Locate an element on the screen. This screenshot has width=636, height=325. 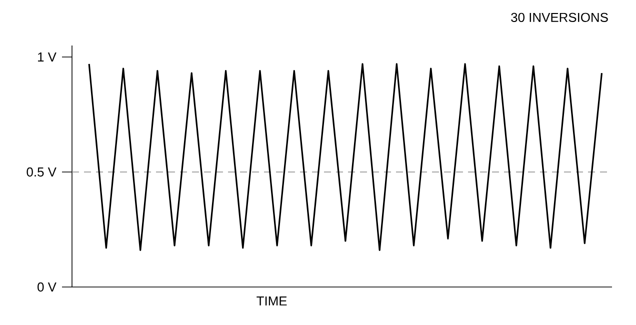
y-tick-label: 0 V is located at coordinates (47, 287).